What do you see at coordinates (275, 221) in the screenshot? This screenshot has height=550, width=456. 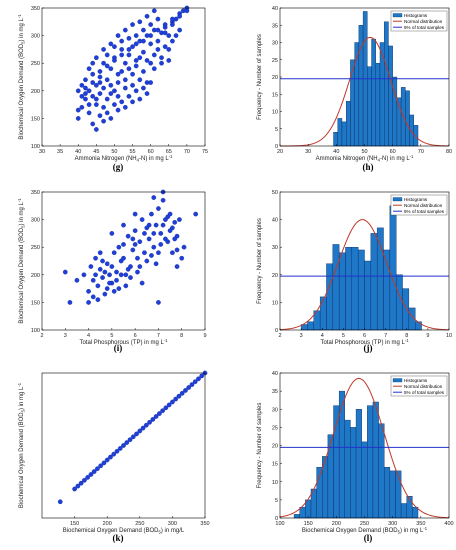 I see `y-tick-label: 40` at bounding box center [275, 221].